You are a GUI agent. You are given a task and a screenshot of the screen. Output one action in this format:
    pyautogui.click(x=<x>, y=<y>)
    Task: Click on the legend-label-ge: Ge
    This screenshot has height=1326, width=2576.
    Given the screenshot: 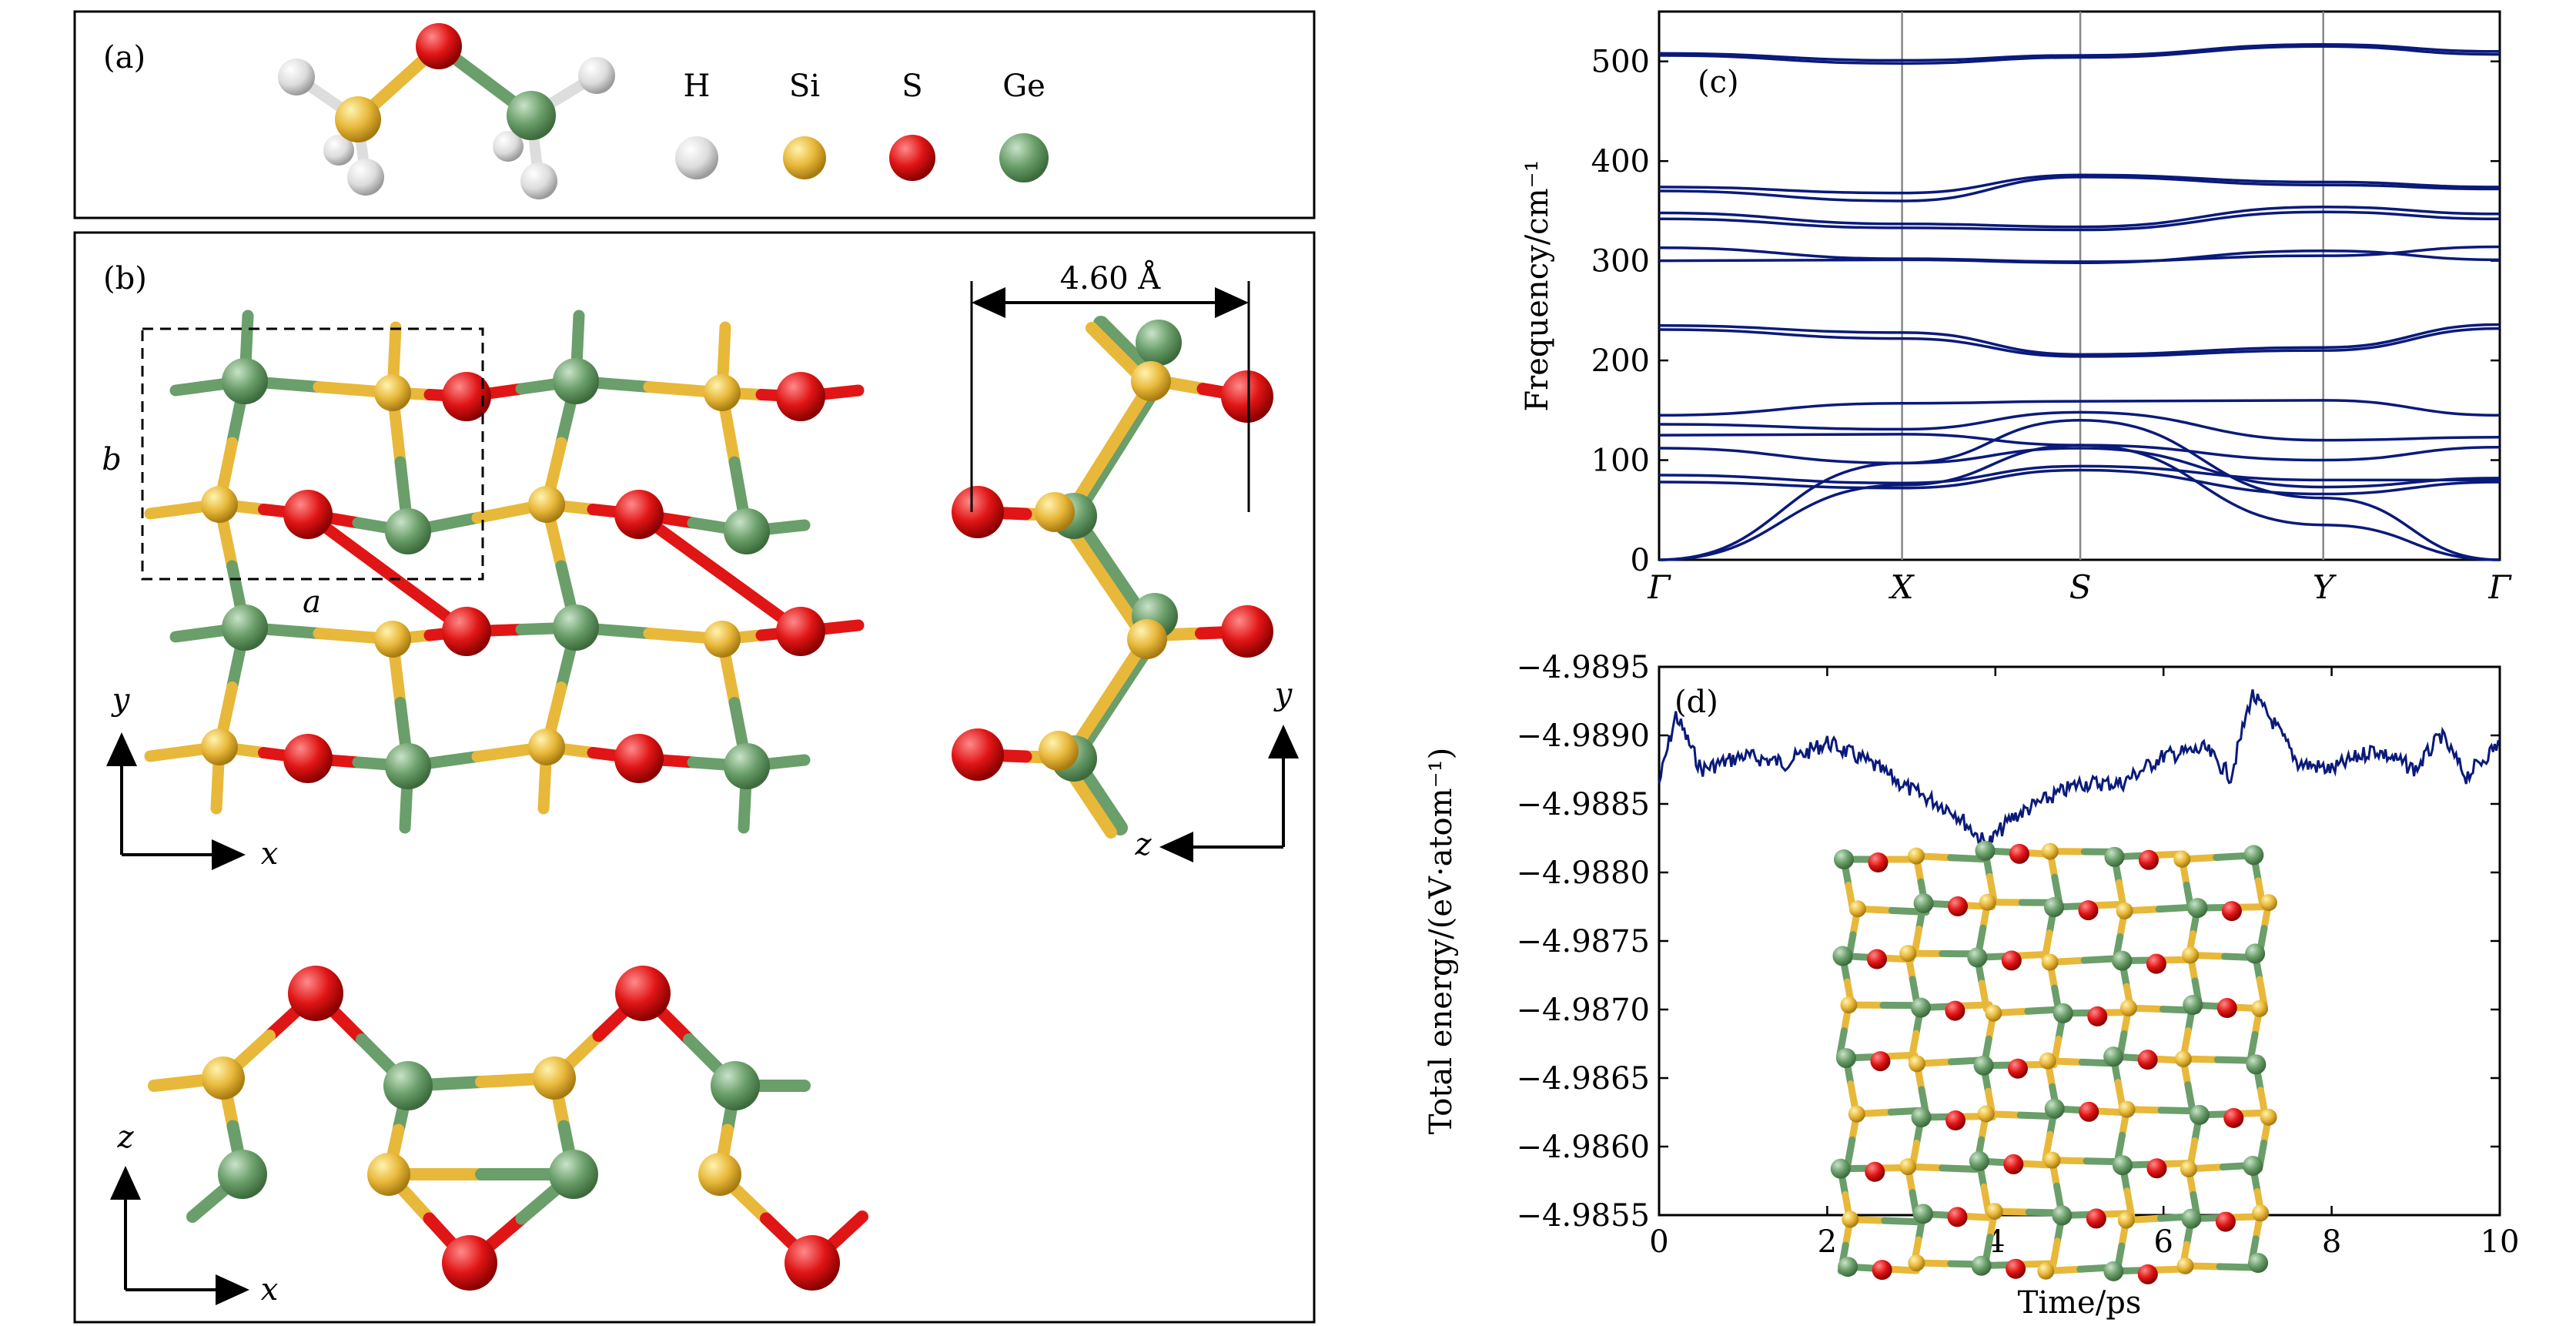 What is the action you would take?
    pyautogui.click(x=1023, y=87)
    